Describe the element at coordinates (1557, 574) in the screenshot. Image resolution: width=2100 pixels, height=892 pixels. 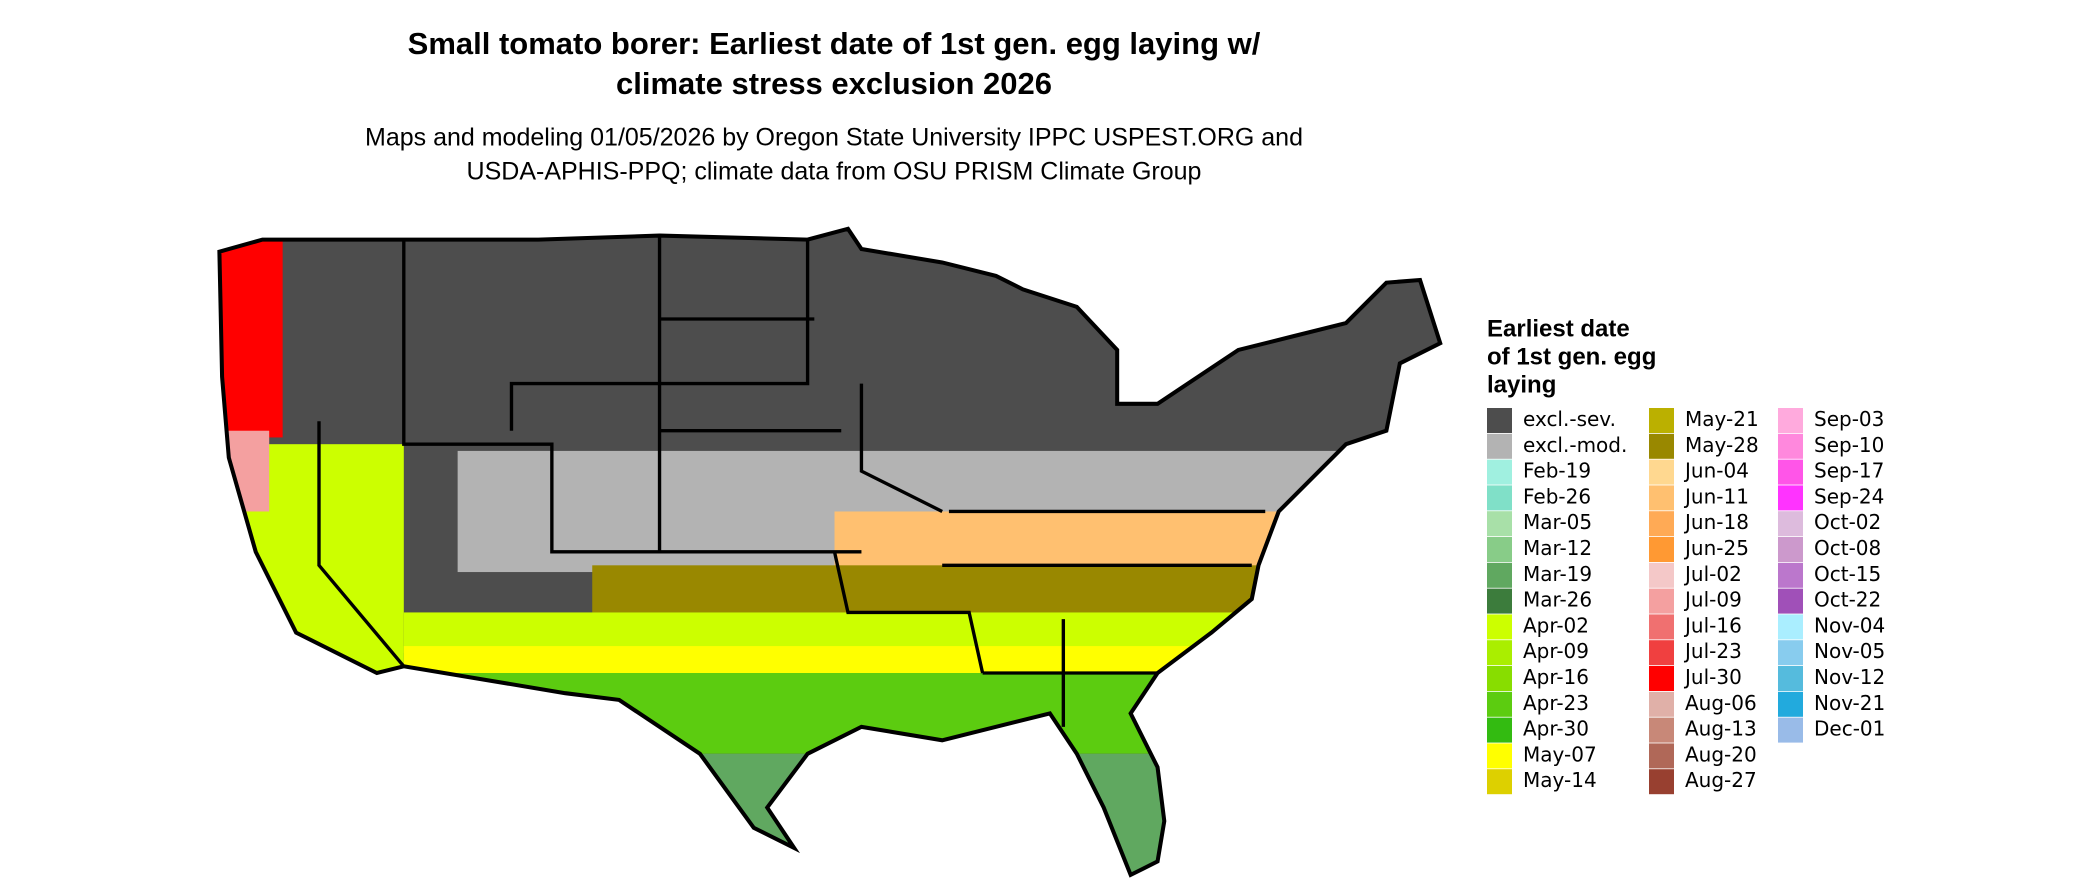
I see `legend-label: Mar-19` at that location.